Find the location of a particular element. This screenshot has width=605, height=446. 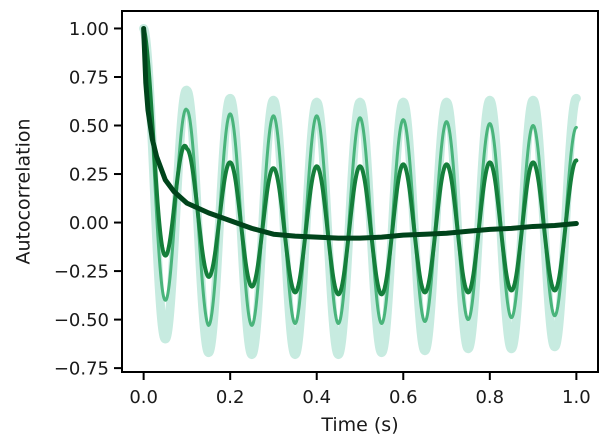

y-tick-label: −0.50 is located at coordinates (81, 320).